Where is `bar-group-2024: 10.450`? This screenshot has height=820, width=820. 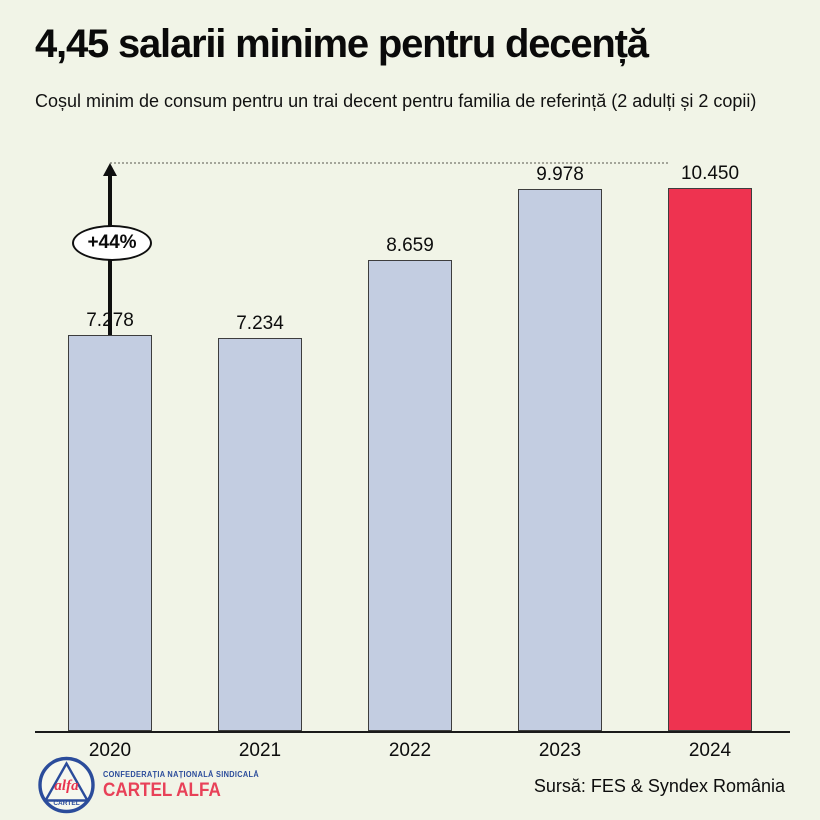
bar-group-2024: 10.450 is located at coordinates (710, 447).